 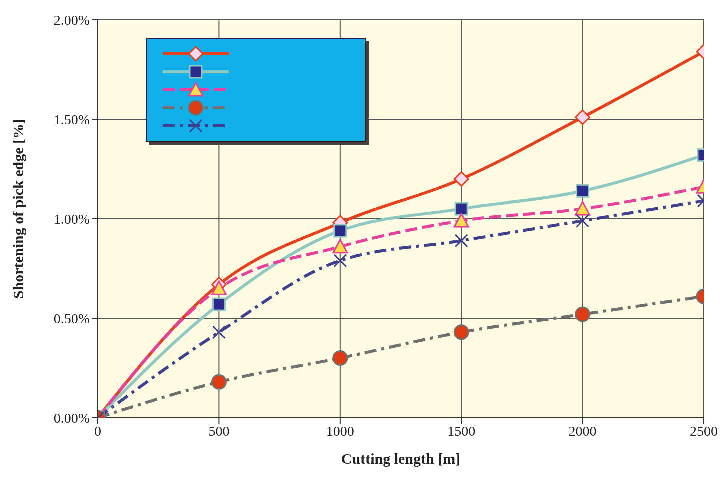 What do you see at coordinates (462, 431) in the screenshot?
I see `x-tick-label: 1500` at bounding box center [462, 431].